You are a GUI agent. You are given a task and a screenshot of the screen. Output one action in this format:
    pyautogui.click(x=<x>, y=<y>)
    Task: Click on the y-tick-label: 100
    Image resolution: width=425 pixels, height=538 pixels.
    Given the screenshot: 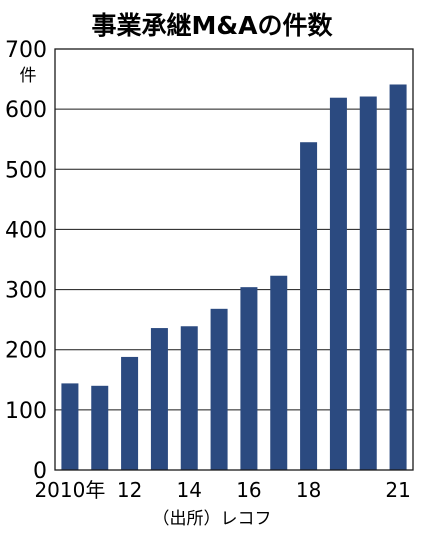 What is the action you would take?
    pyautogui.click(x=26, y=411)
    